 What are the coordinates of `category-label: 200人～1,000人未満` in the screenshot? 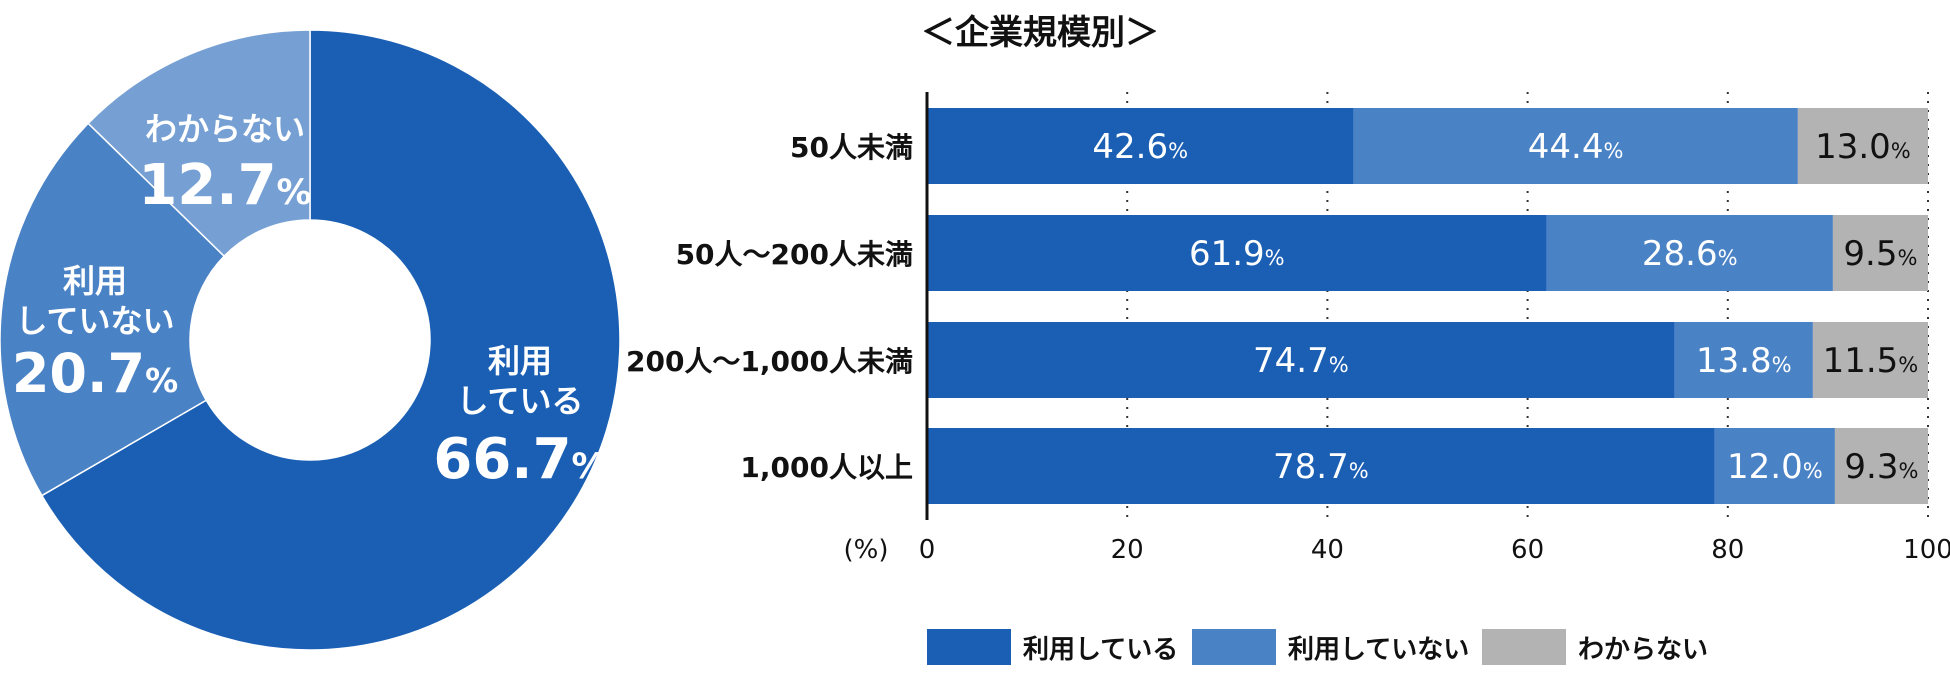 It's located at (769, 361).